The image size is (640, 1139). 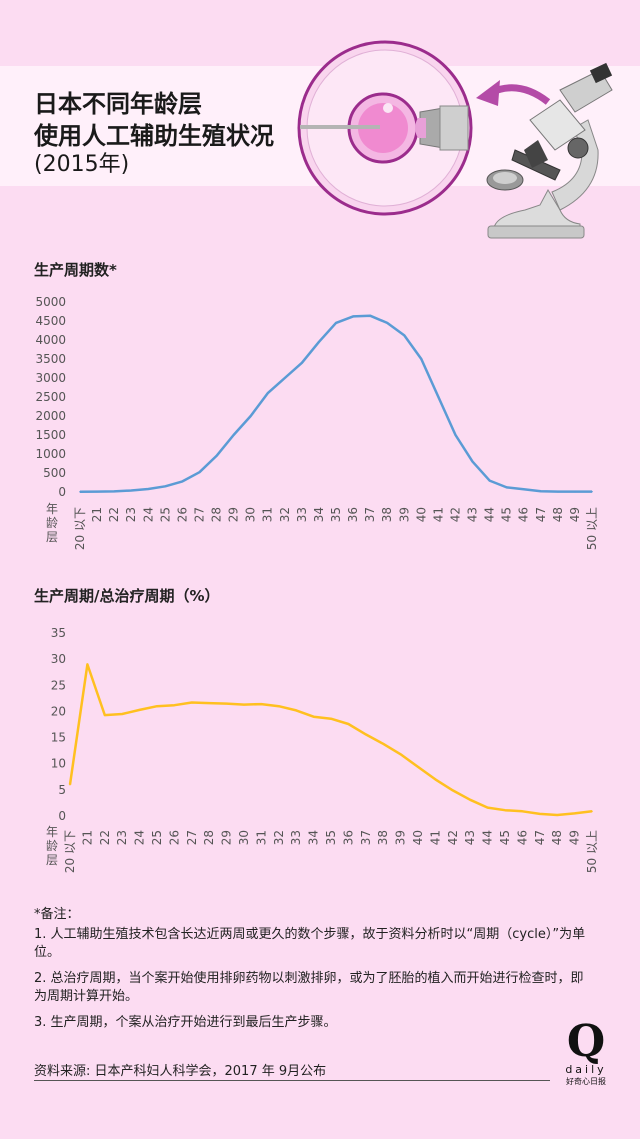 What do you see at coordinates (50, 340) in the screenshot?
I see `y-tick-label: 4000` at bounding box center [50, 340].